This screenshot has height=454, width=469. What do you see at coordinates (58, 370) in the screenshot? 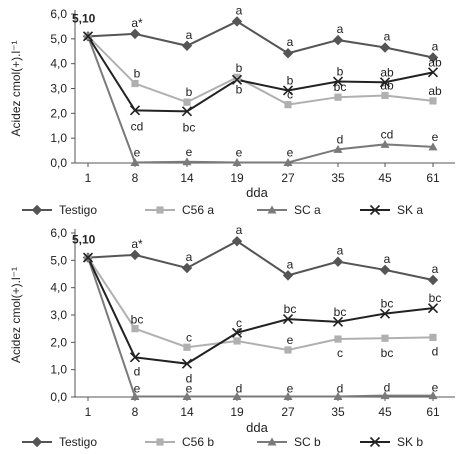
I see `y-tick-label: 1,0` at bounding box center [58, 370].